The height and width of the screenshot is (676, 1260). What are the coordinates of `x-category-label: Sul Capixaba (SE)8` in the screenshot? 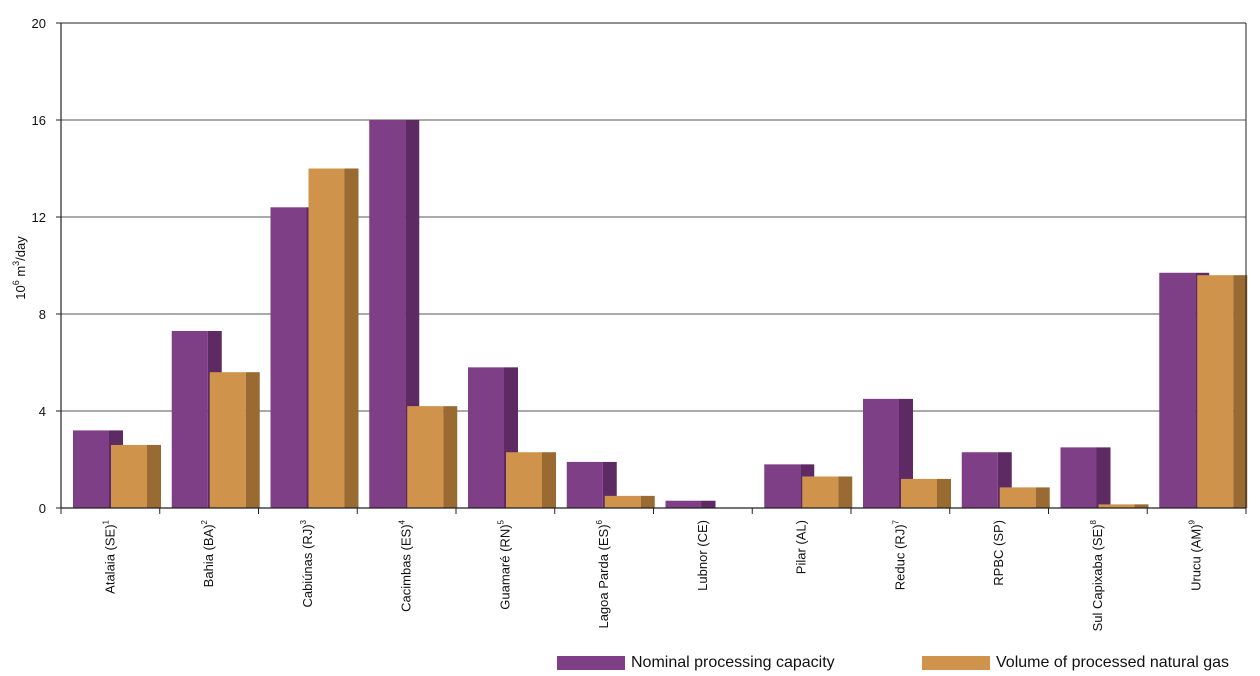 It's located at (1097, 575).